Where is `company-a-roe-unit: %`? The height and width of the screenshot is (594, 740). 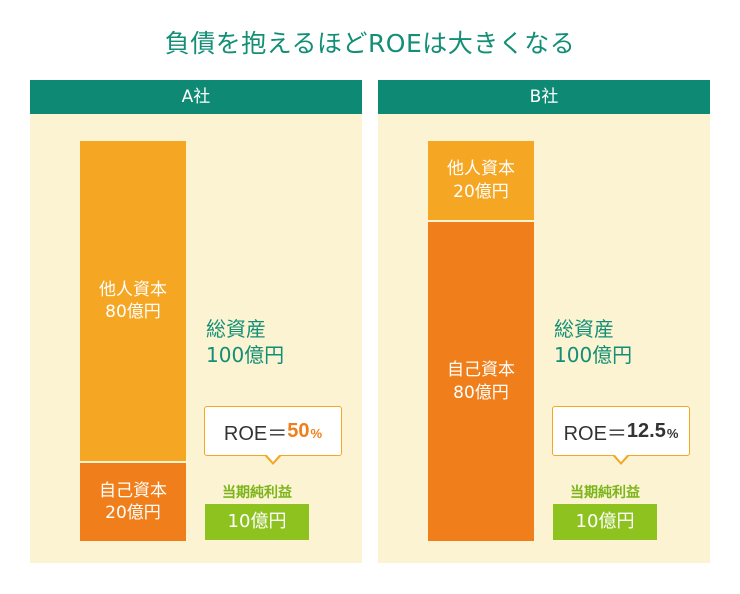
company-a-roe-unit: % is located at coordinates (316, 433).